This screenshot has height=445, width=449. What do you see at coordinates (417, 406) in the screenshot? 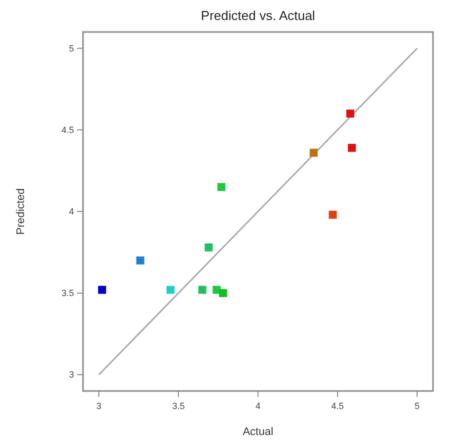
I see `x-tick-label: 5` at bounding box center [417, 406].